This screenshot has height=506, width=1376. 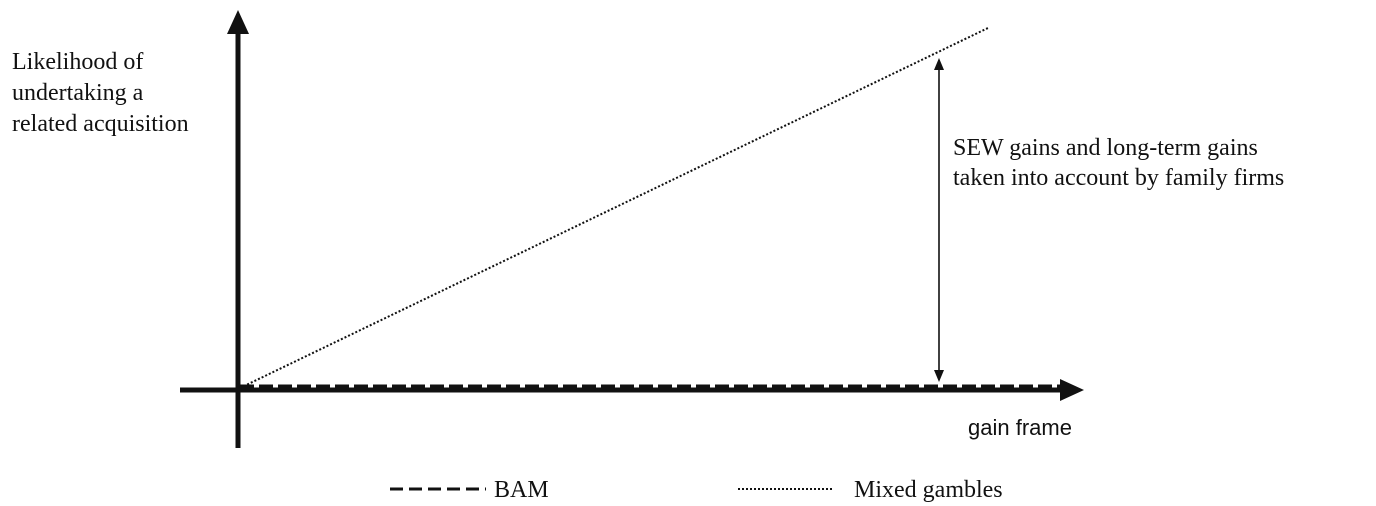 What do you see at coordinates (77, 62) in the screenshot?
I see `y-axis-label-line-1: Likelihood of` at bounding box center [77, 62].